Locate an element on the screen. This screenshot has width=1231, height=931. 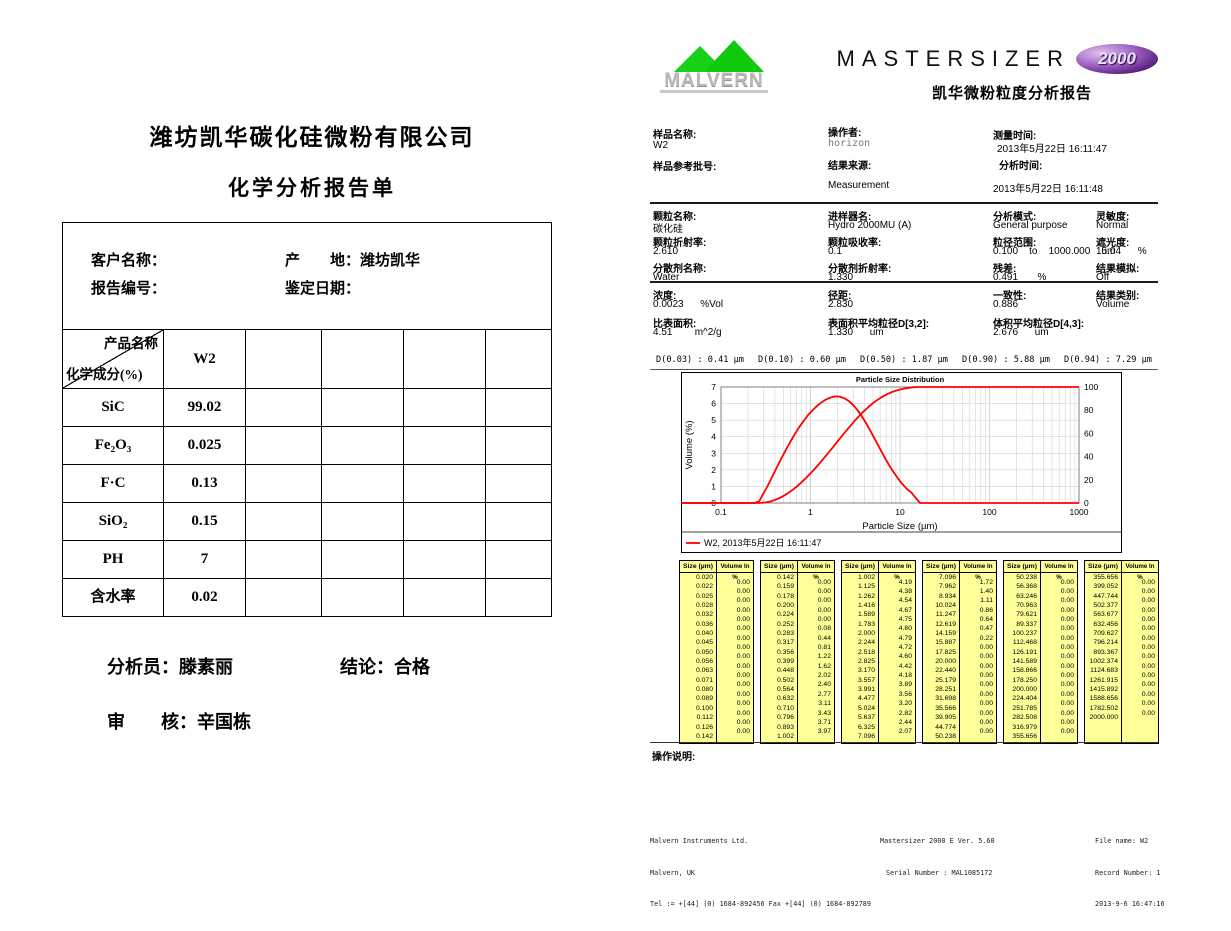
svg-text: 1 is located at coordinates (713, 486).